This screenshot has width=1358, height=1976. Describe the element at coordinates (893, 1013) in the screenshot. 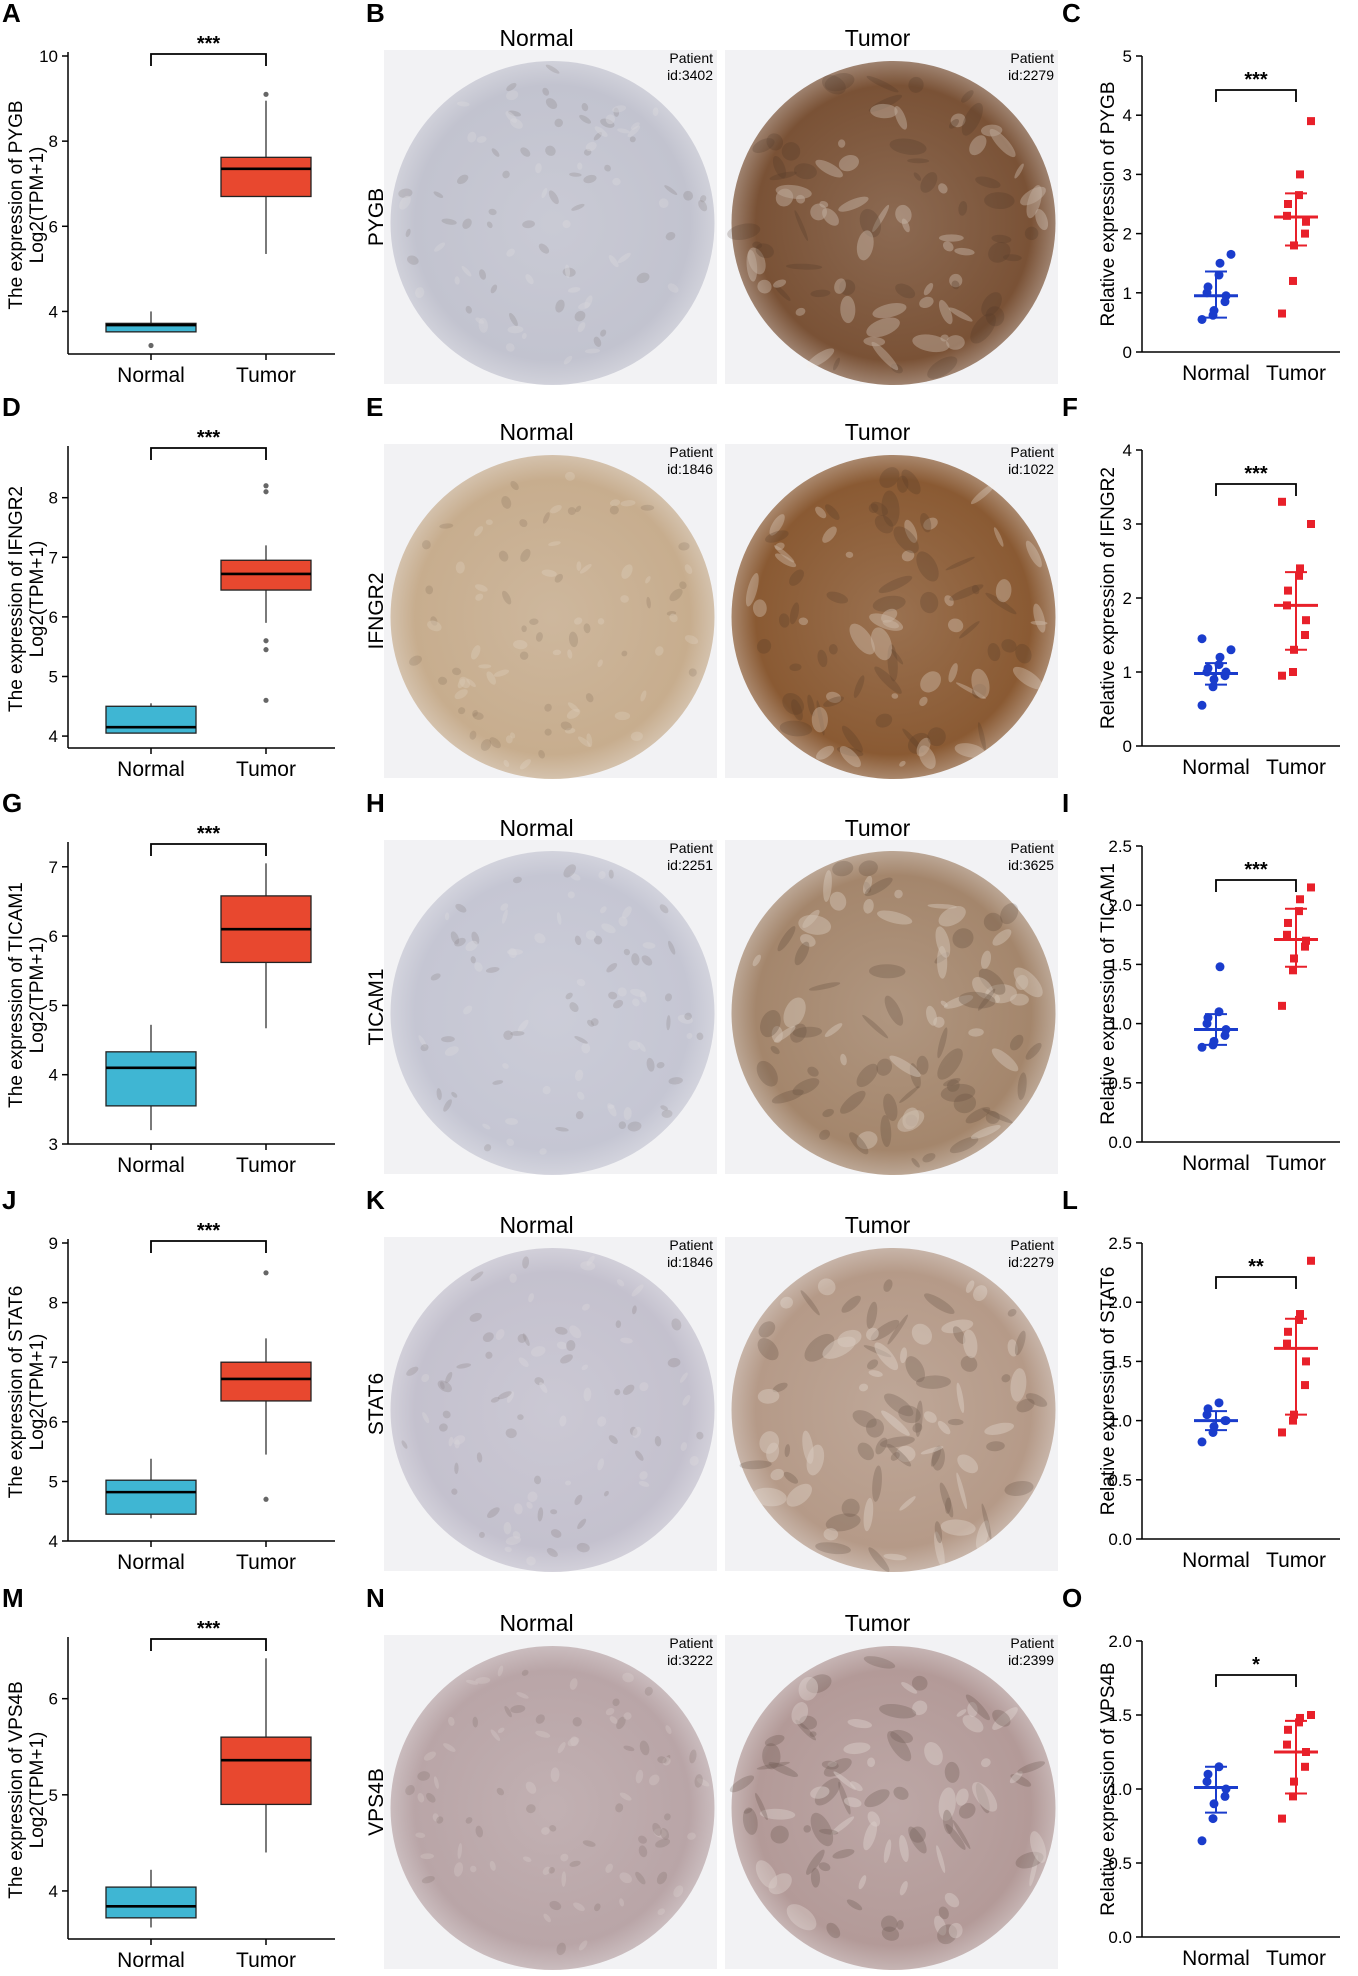

I see `tissue-core` at that location.